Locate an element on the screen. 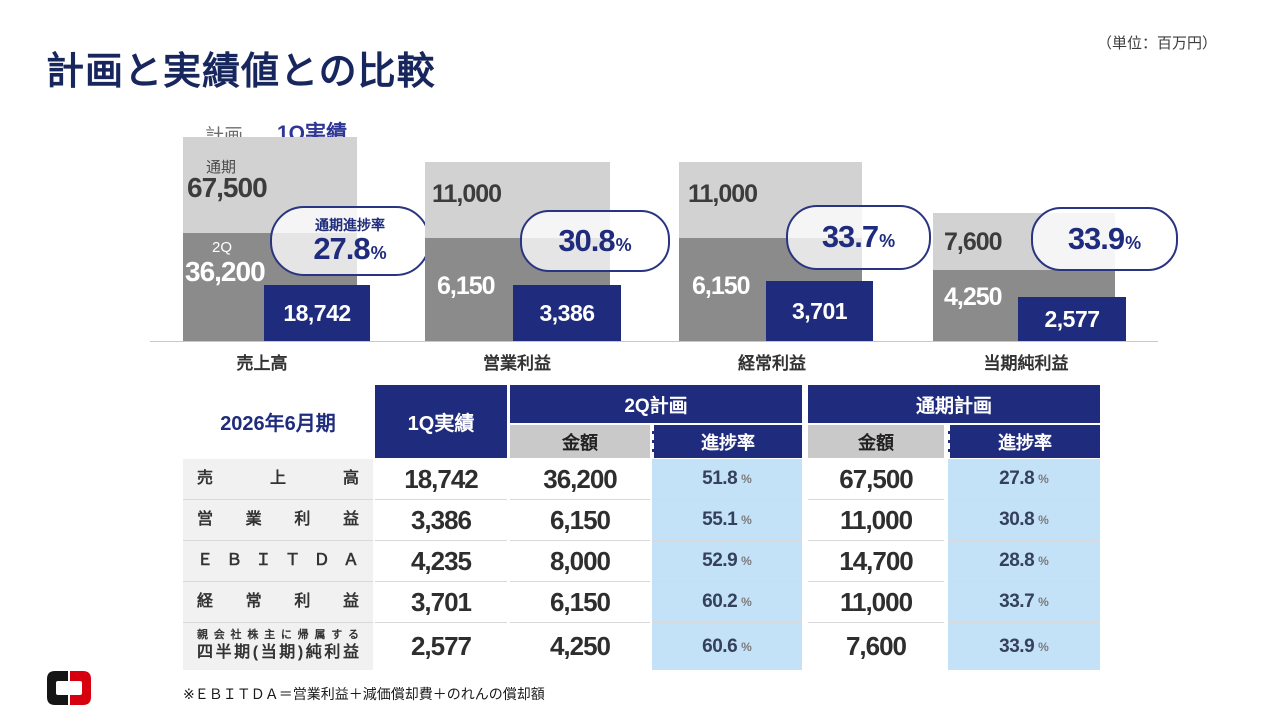 This screenshot has height=720, width=1280. progress-bubble-title: 通期進捗率 is located at coordinates (350, 224).